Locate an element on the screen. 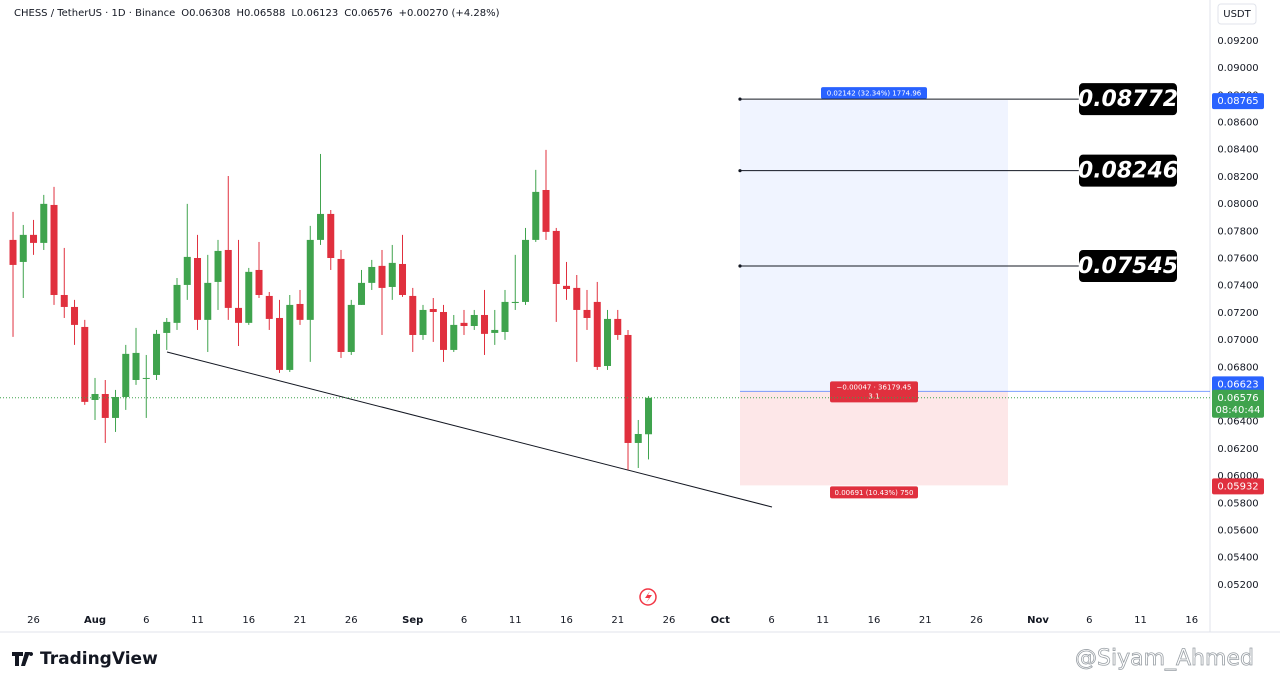  y-tick-label: 0.07200 is located at coordinates (1237, 313).